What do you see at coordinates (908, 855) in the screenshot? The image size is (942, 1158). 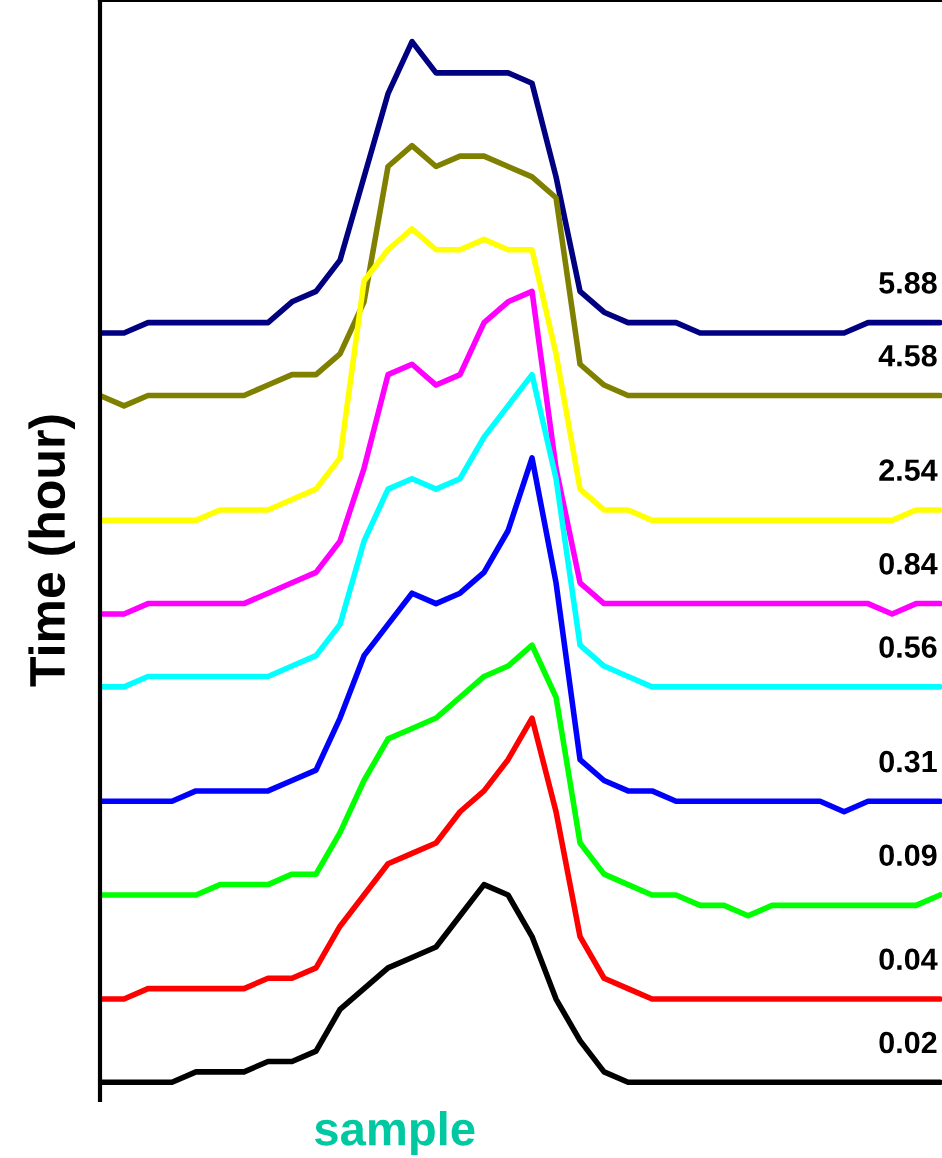 I see `series-label: 0.09` at bounding box center [908, 855].